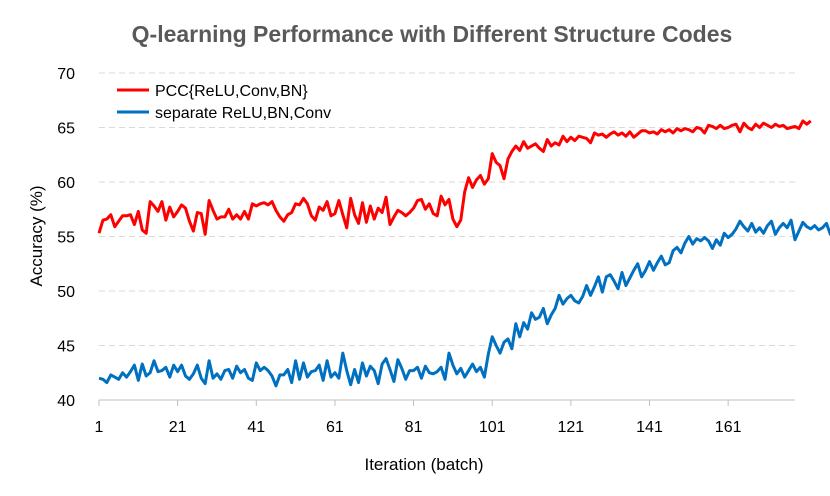  Describe the element at coordinates (66, 129) in the screenshot. I see `y-tick-65: 65` at that location.